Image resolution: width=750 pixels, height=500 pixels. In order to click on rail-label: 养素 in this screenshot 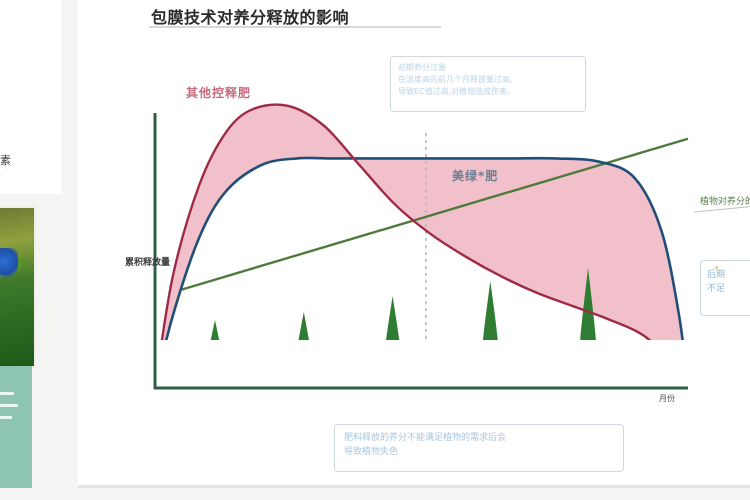, I will do `click(6, 160)`.